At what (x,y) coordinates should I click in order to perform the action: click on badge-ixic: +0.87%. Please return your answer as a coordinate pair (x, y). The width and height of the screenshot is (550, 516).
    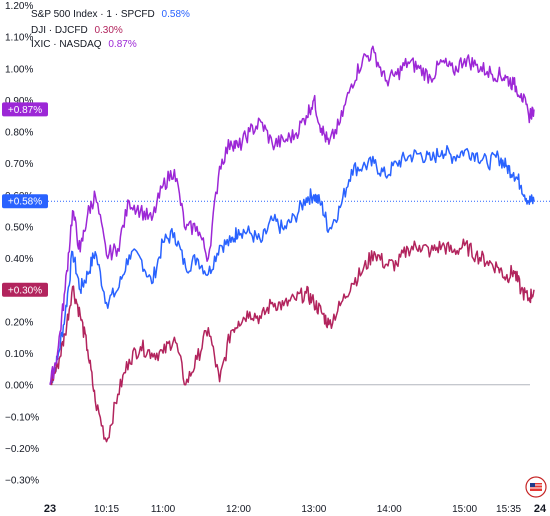
    Looking at the image, I should click on (25, 109).